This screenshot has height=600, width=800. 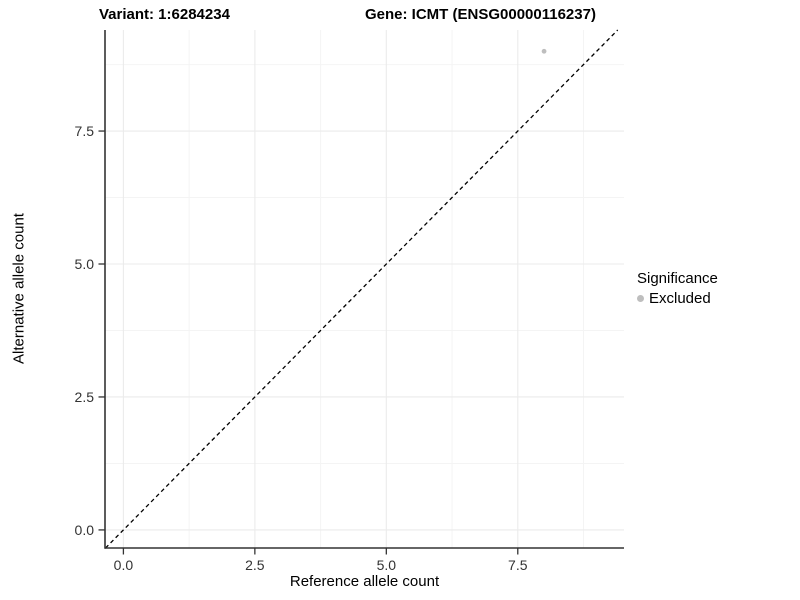 I want to click on y-tick-label: 7.5, so click(x=84, y=131).